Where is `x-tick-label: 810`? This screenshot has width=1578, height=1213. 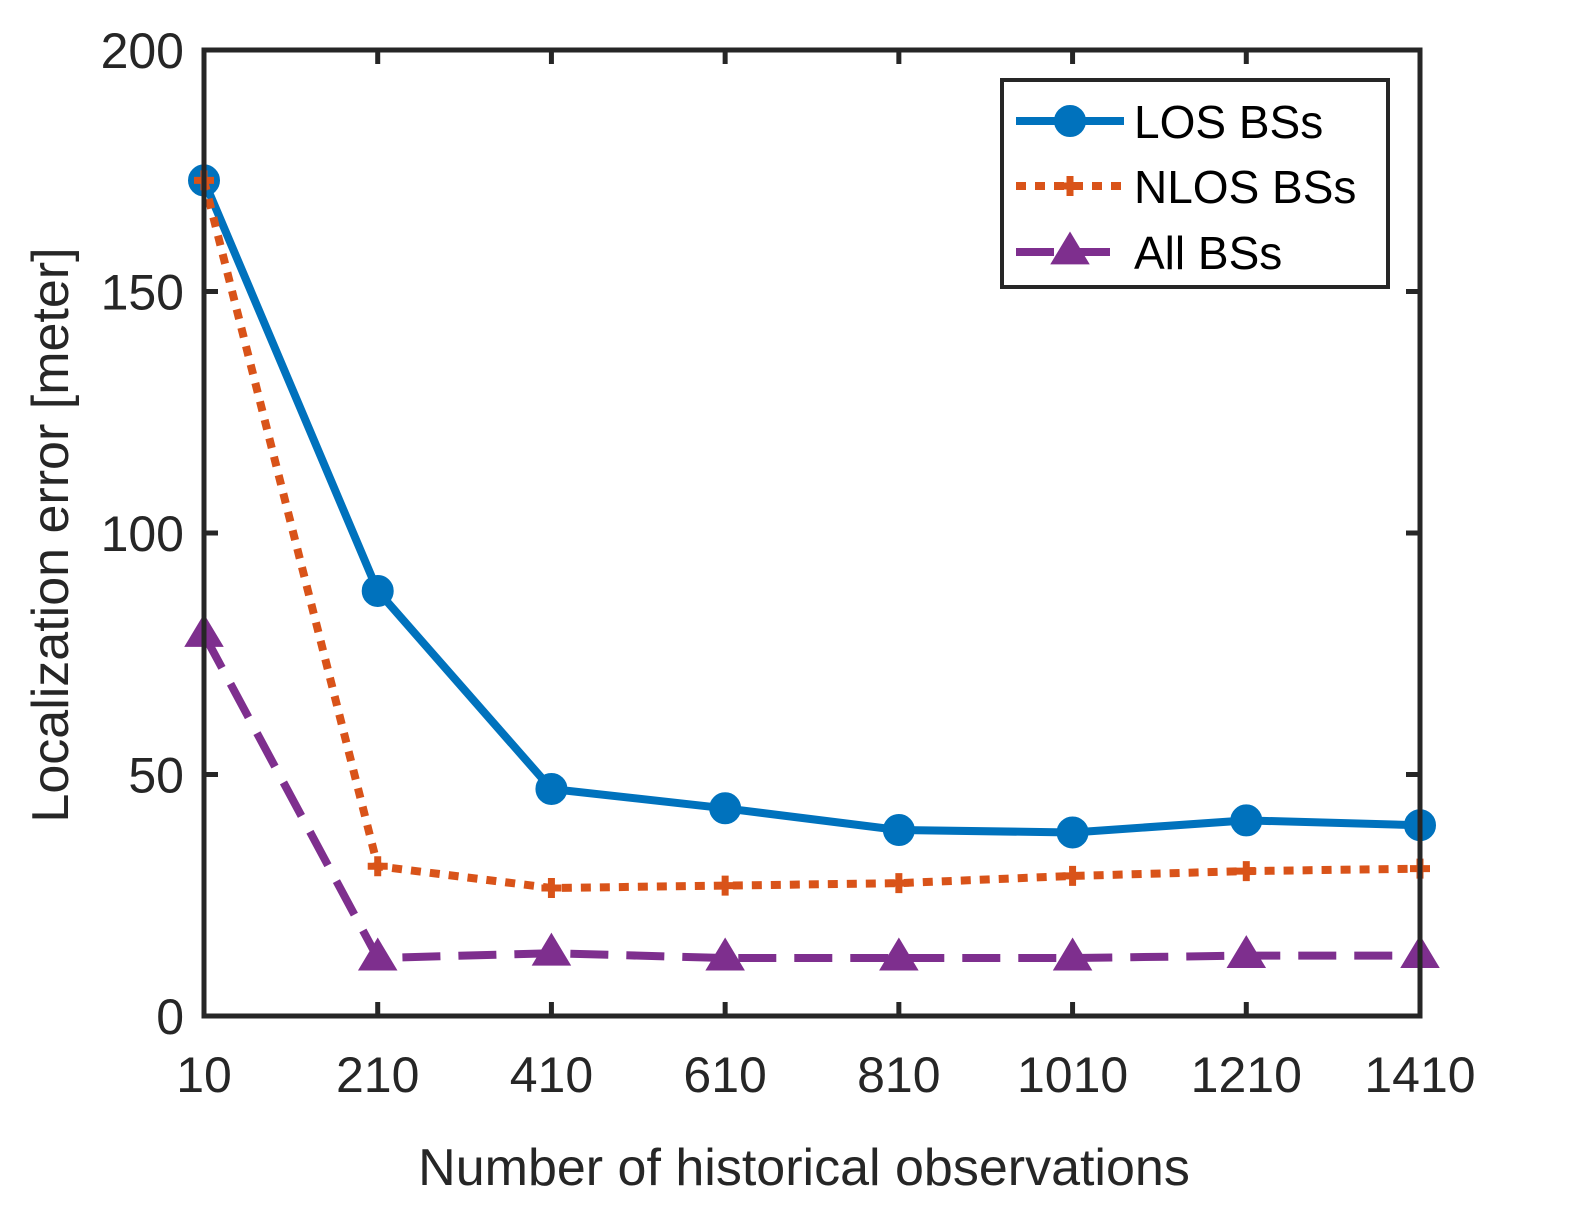
x-tick-label: 810 is located at coordinates (898, 1075).